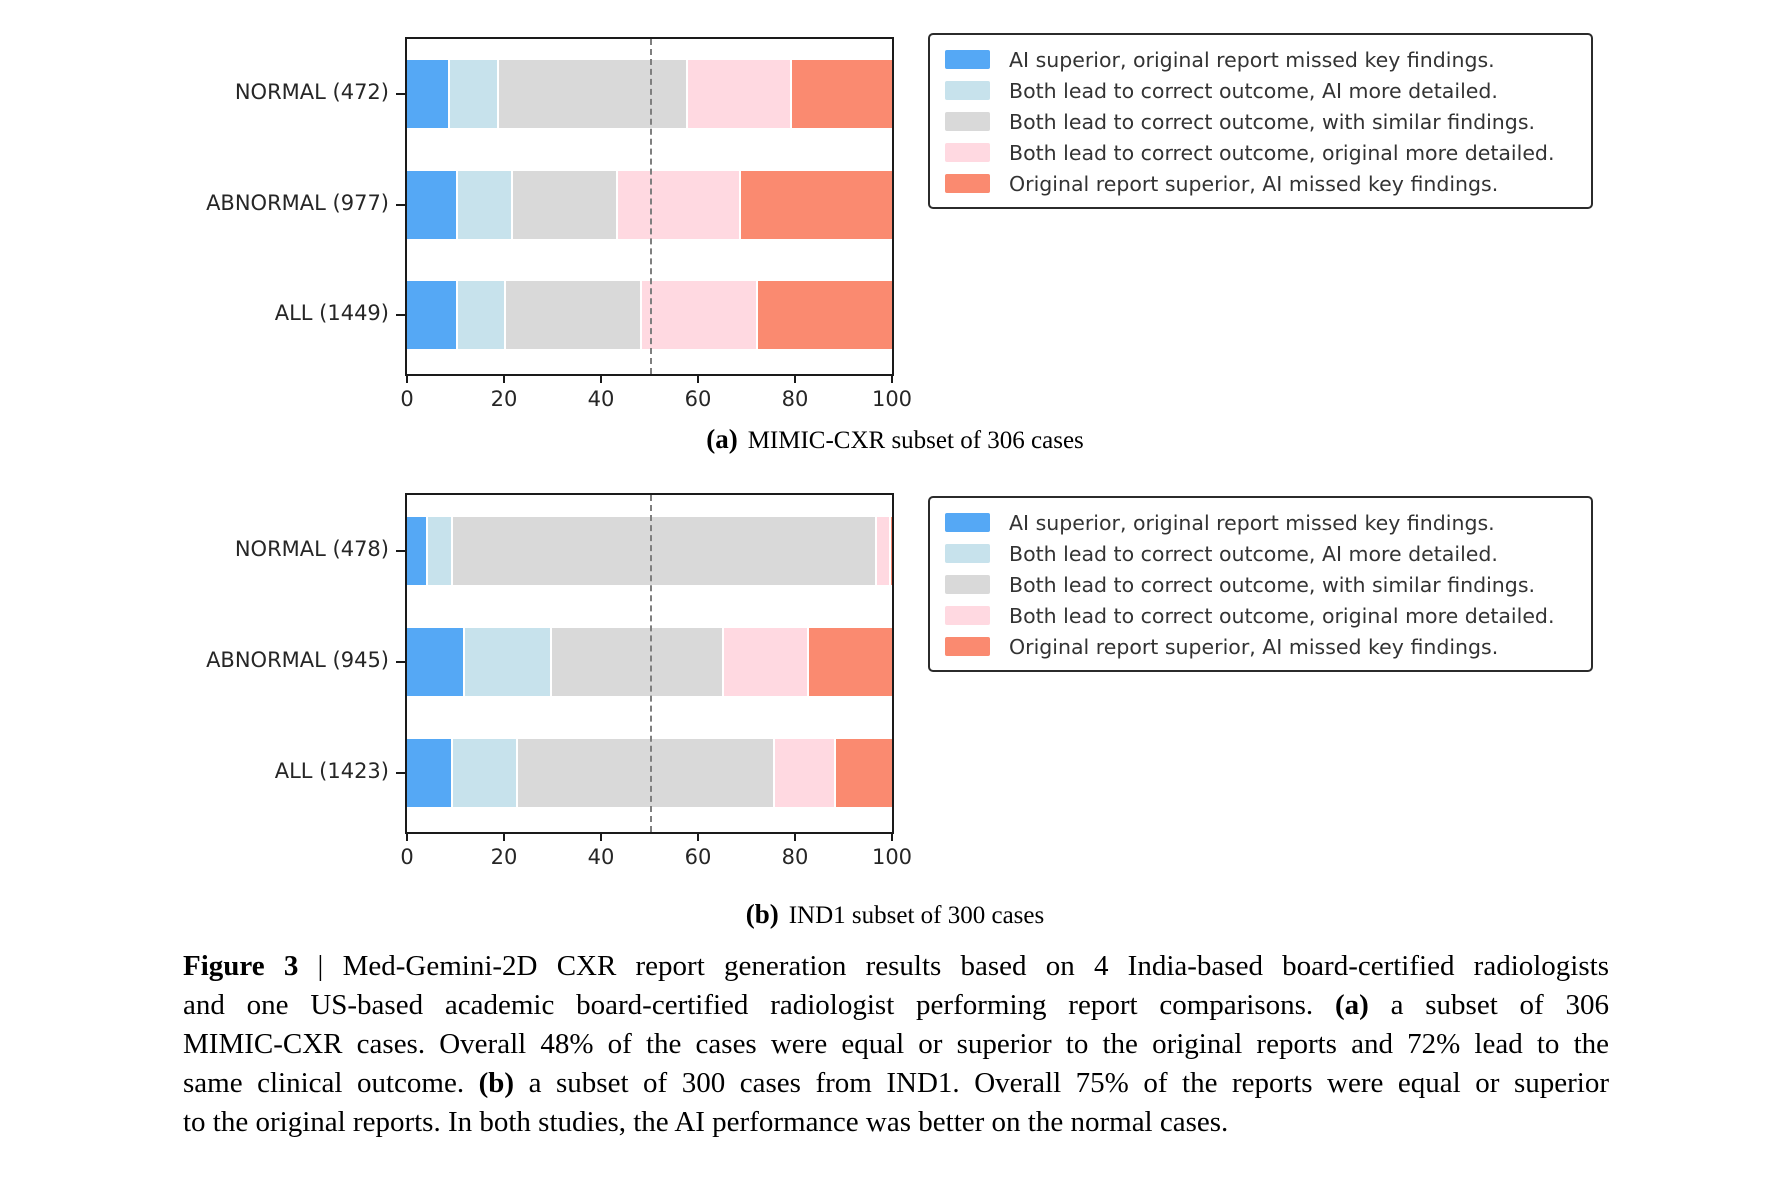 Image resolution: width=1786 pixels, height=1187 pixels. Describe the element at coordinates (795, 399) in the screenshot. I see `x-axis-tick-label: 80` at that location.